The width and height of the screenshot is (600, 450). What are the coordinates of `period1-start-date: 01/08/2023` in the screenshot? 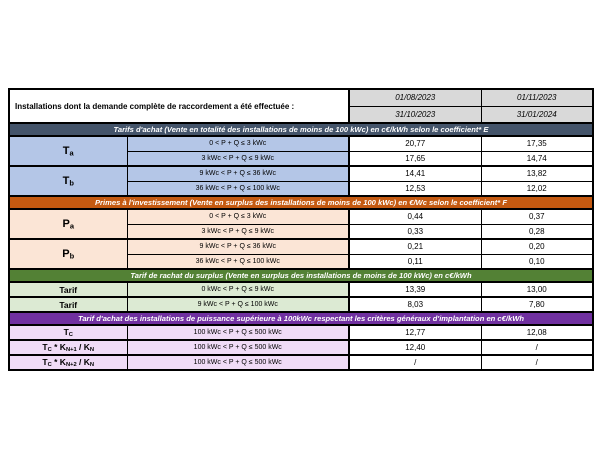 It's located at (415, 97).